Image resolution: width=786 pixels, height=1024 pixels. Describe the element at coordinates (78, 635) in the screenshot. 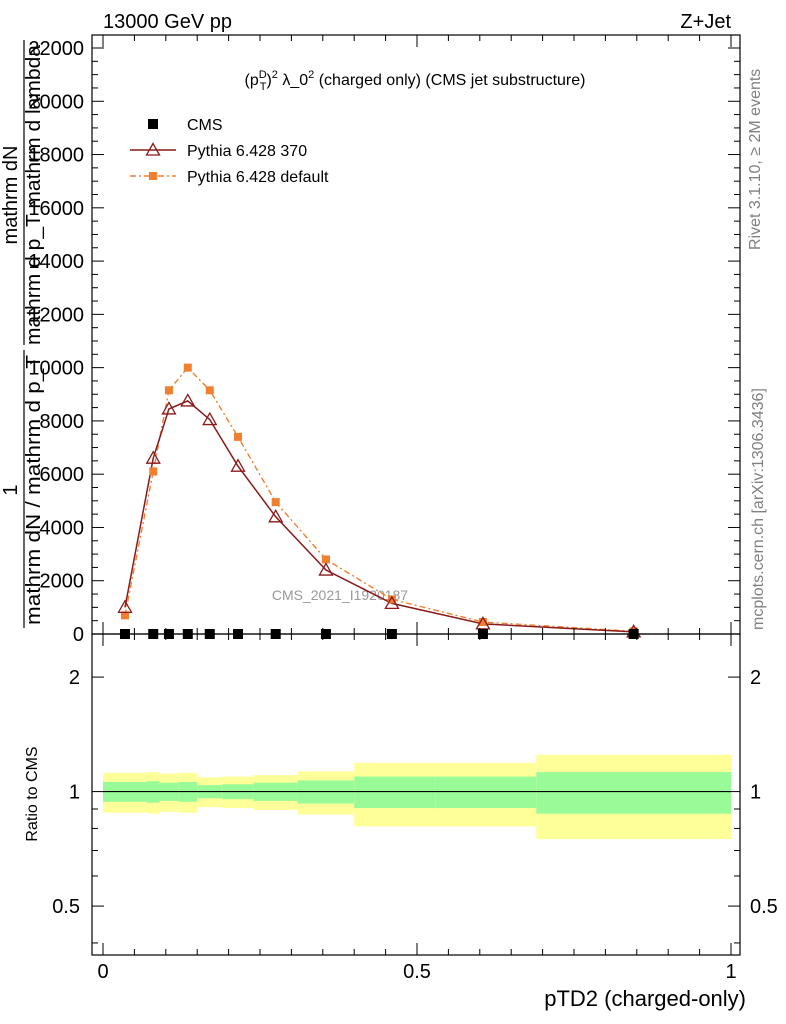

I see `y-tick-label: 0` at that location.